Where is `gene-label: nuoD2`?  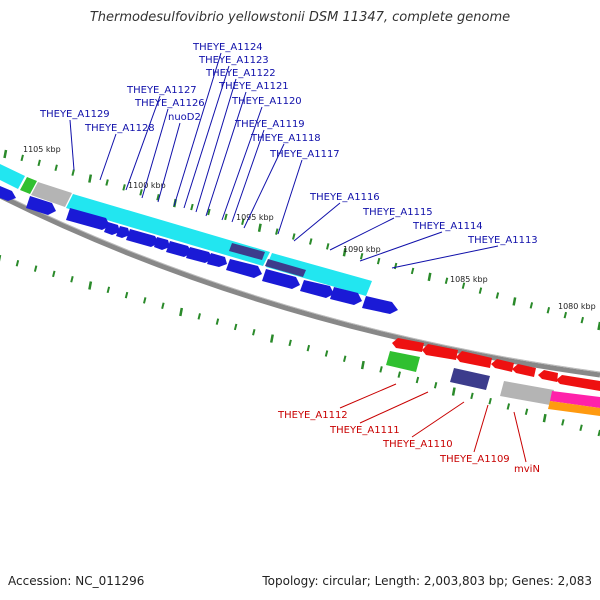 gene-label: nuoD2 is located at coordinates (184, 117).